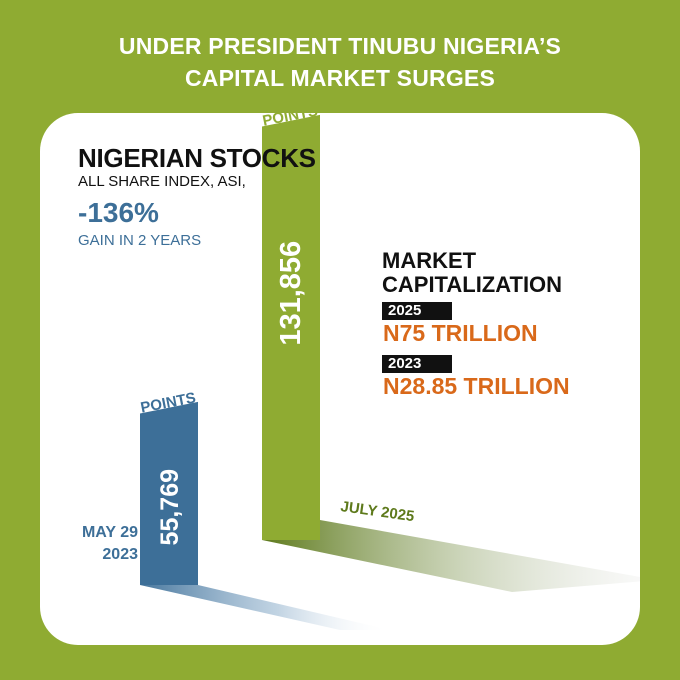 This screenshot has height=680, width=680. Describe the element at coordinates (417, 364) in the screenshot. I see `year-badge-2023: 2023` at that location.